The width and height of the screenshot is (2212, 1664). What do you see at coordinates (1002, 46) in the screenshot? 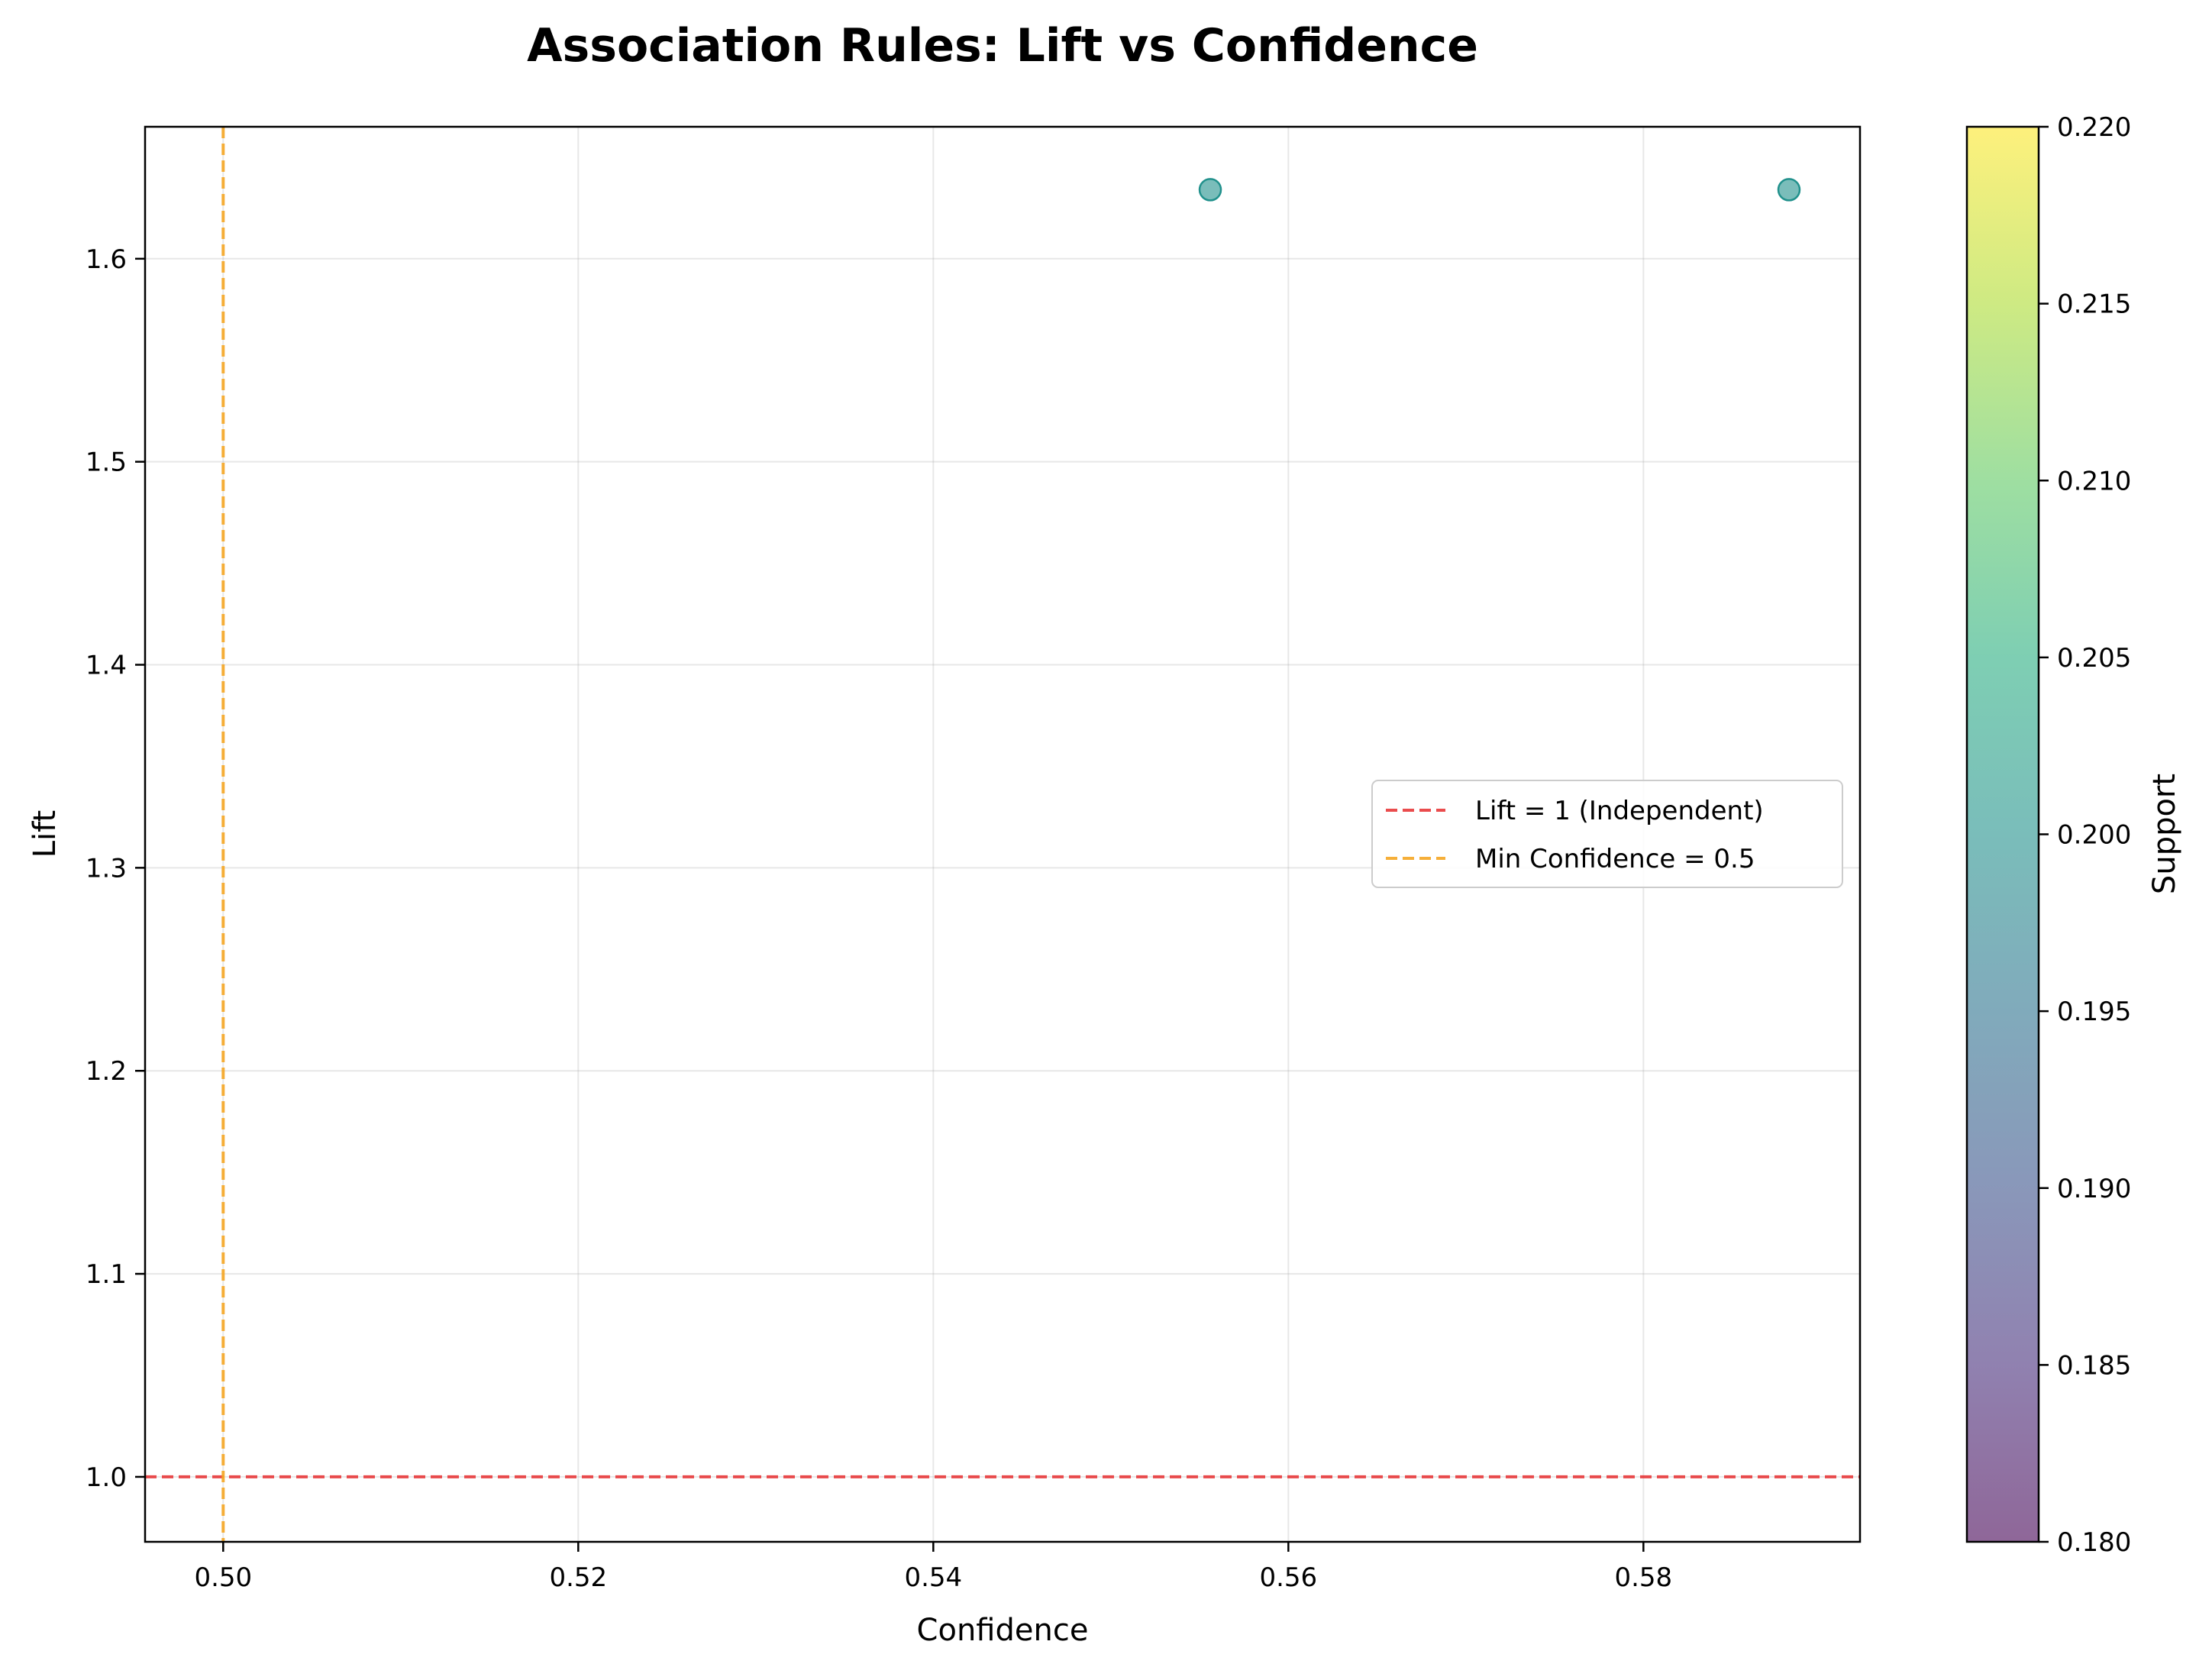
I see `chart-title: Association Rules: Lift vs Confidence` at bounding box center [1002, 46].